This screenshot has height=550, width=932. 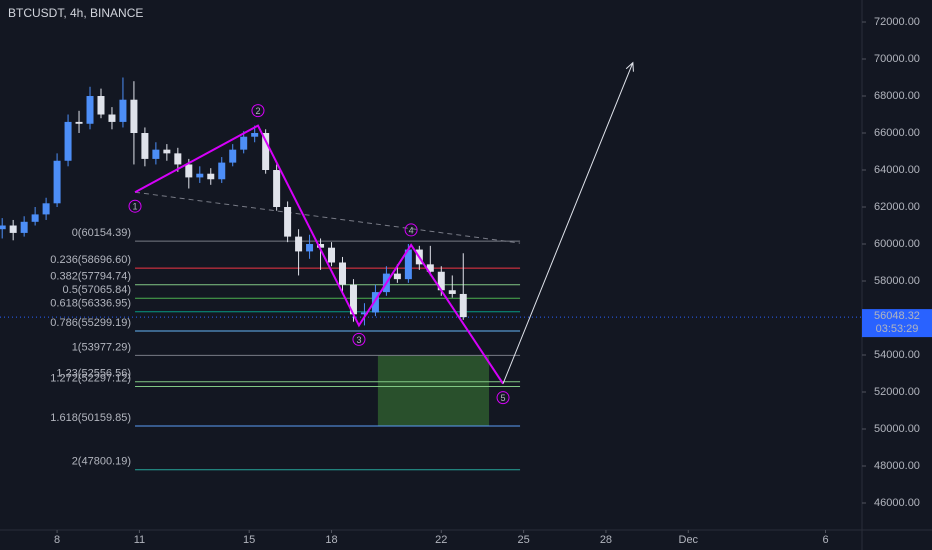 What do you see at coordinates (897, 22) in the screenshot?
I see `y-tick-label: 72000.00` at bounding box center [897, 22].